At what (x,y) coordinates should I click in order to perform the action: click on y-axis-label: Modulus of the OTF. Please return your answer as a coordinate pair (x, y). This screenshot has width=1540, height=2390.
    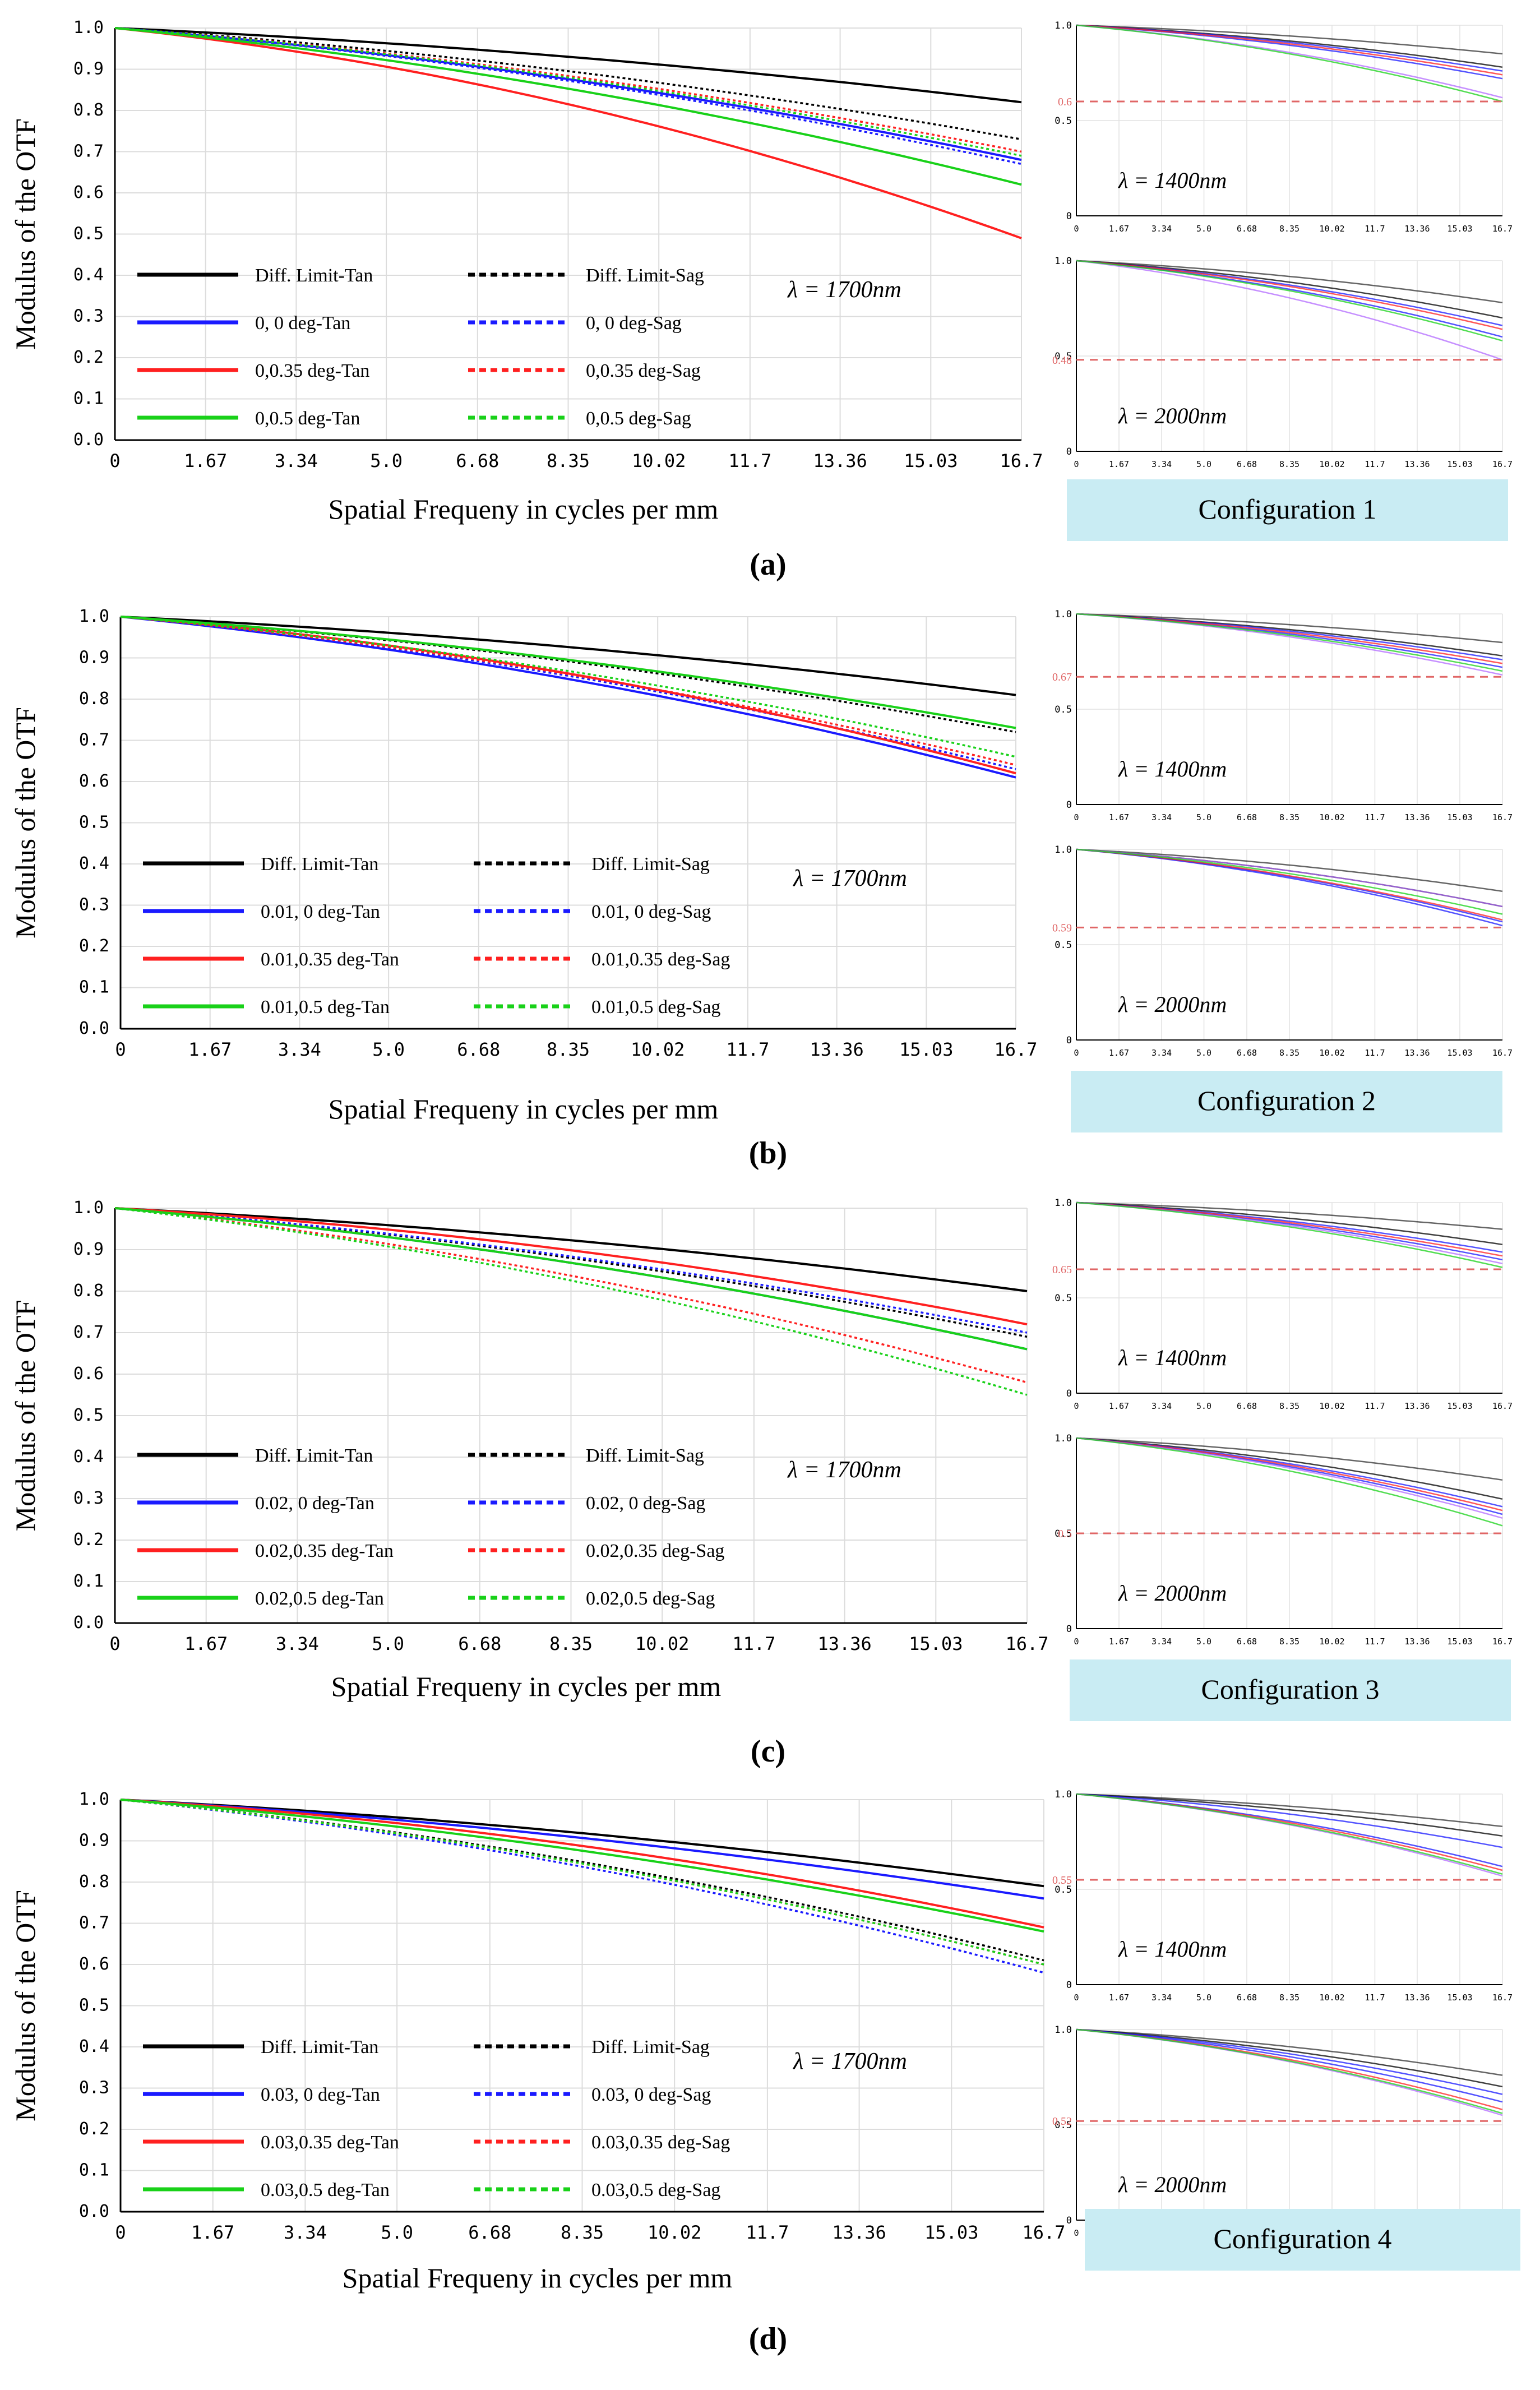
    Looking at the image, I should click on (25, 823).